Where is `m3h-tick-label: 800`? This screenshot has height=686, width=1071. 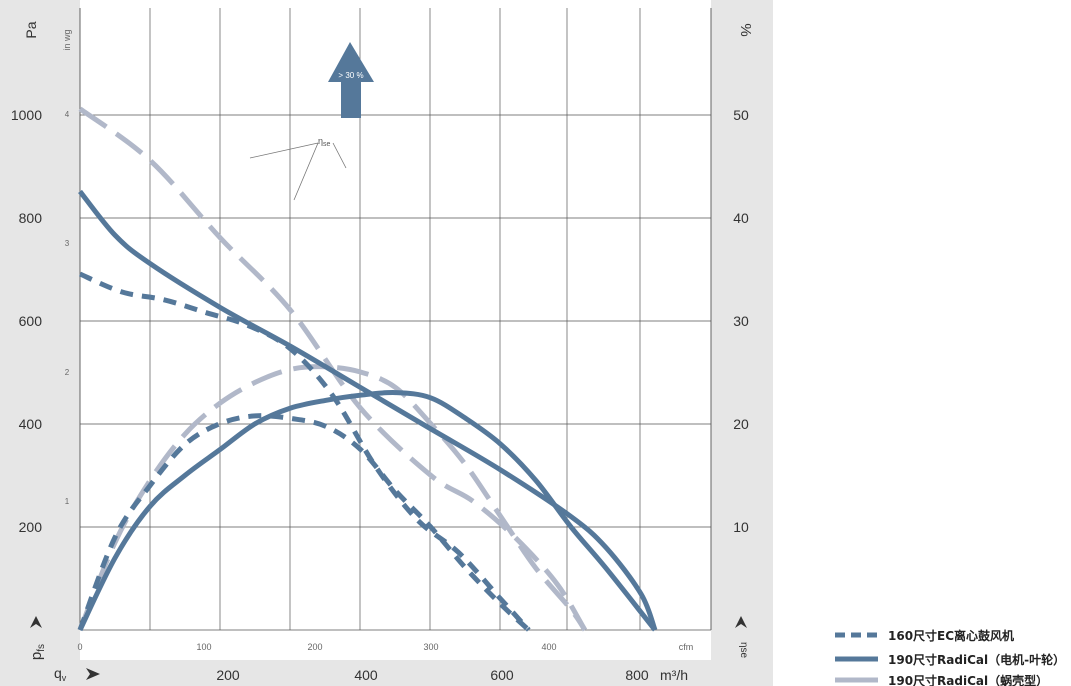
m3h-tick-label: 800 is located at coordinates (637, 675).